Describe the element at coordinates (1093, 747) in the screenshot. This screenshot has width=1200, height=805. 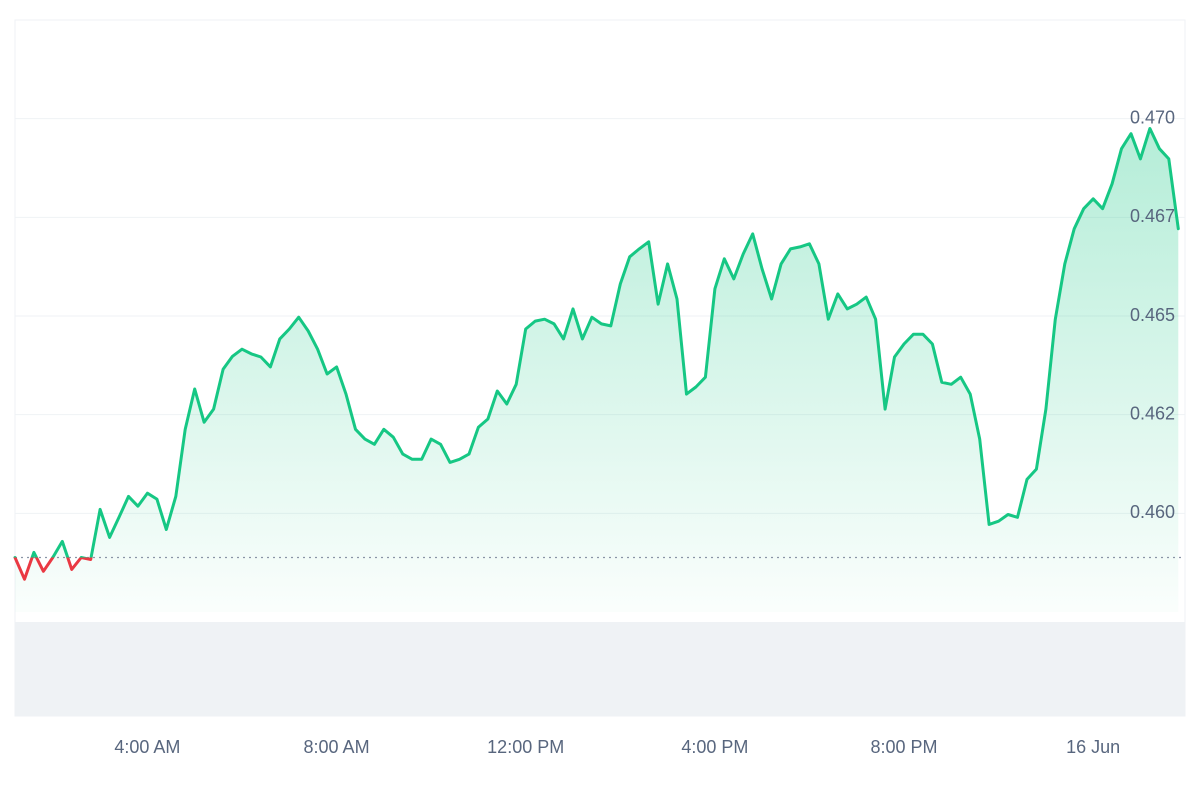
I see `x-tick-label: 16 Jun` at that location.